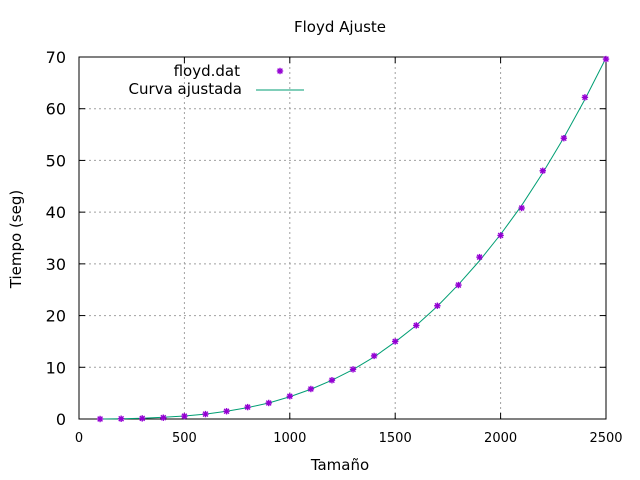  Describe the element at coordinates (339, 465) in the screenshot. I see `x-axis-label: Tamaño` at that location.